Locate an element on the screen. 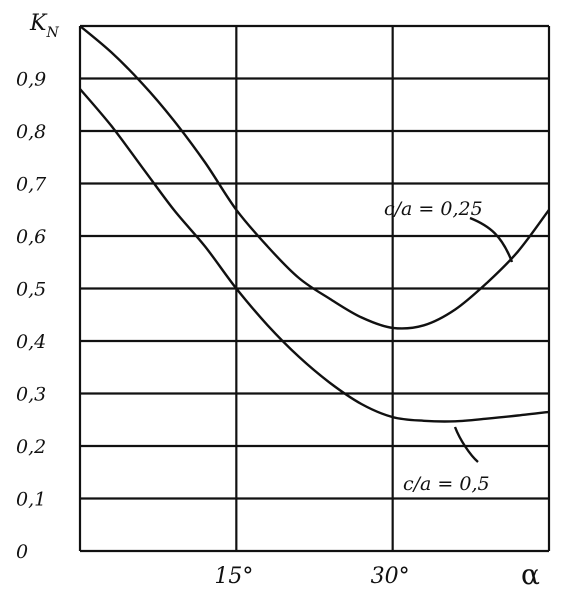 The image size is (573, 591). y-tick-label: 0,7 is located at coordinates (31, 185).